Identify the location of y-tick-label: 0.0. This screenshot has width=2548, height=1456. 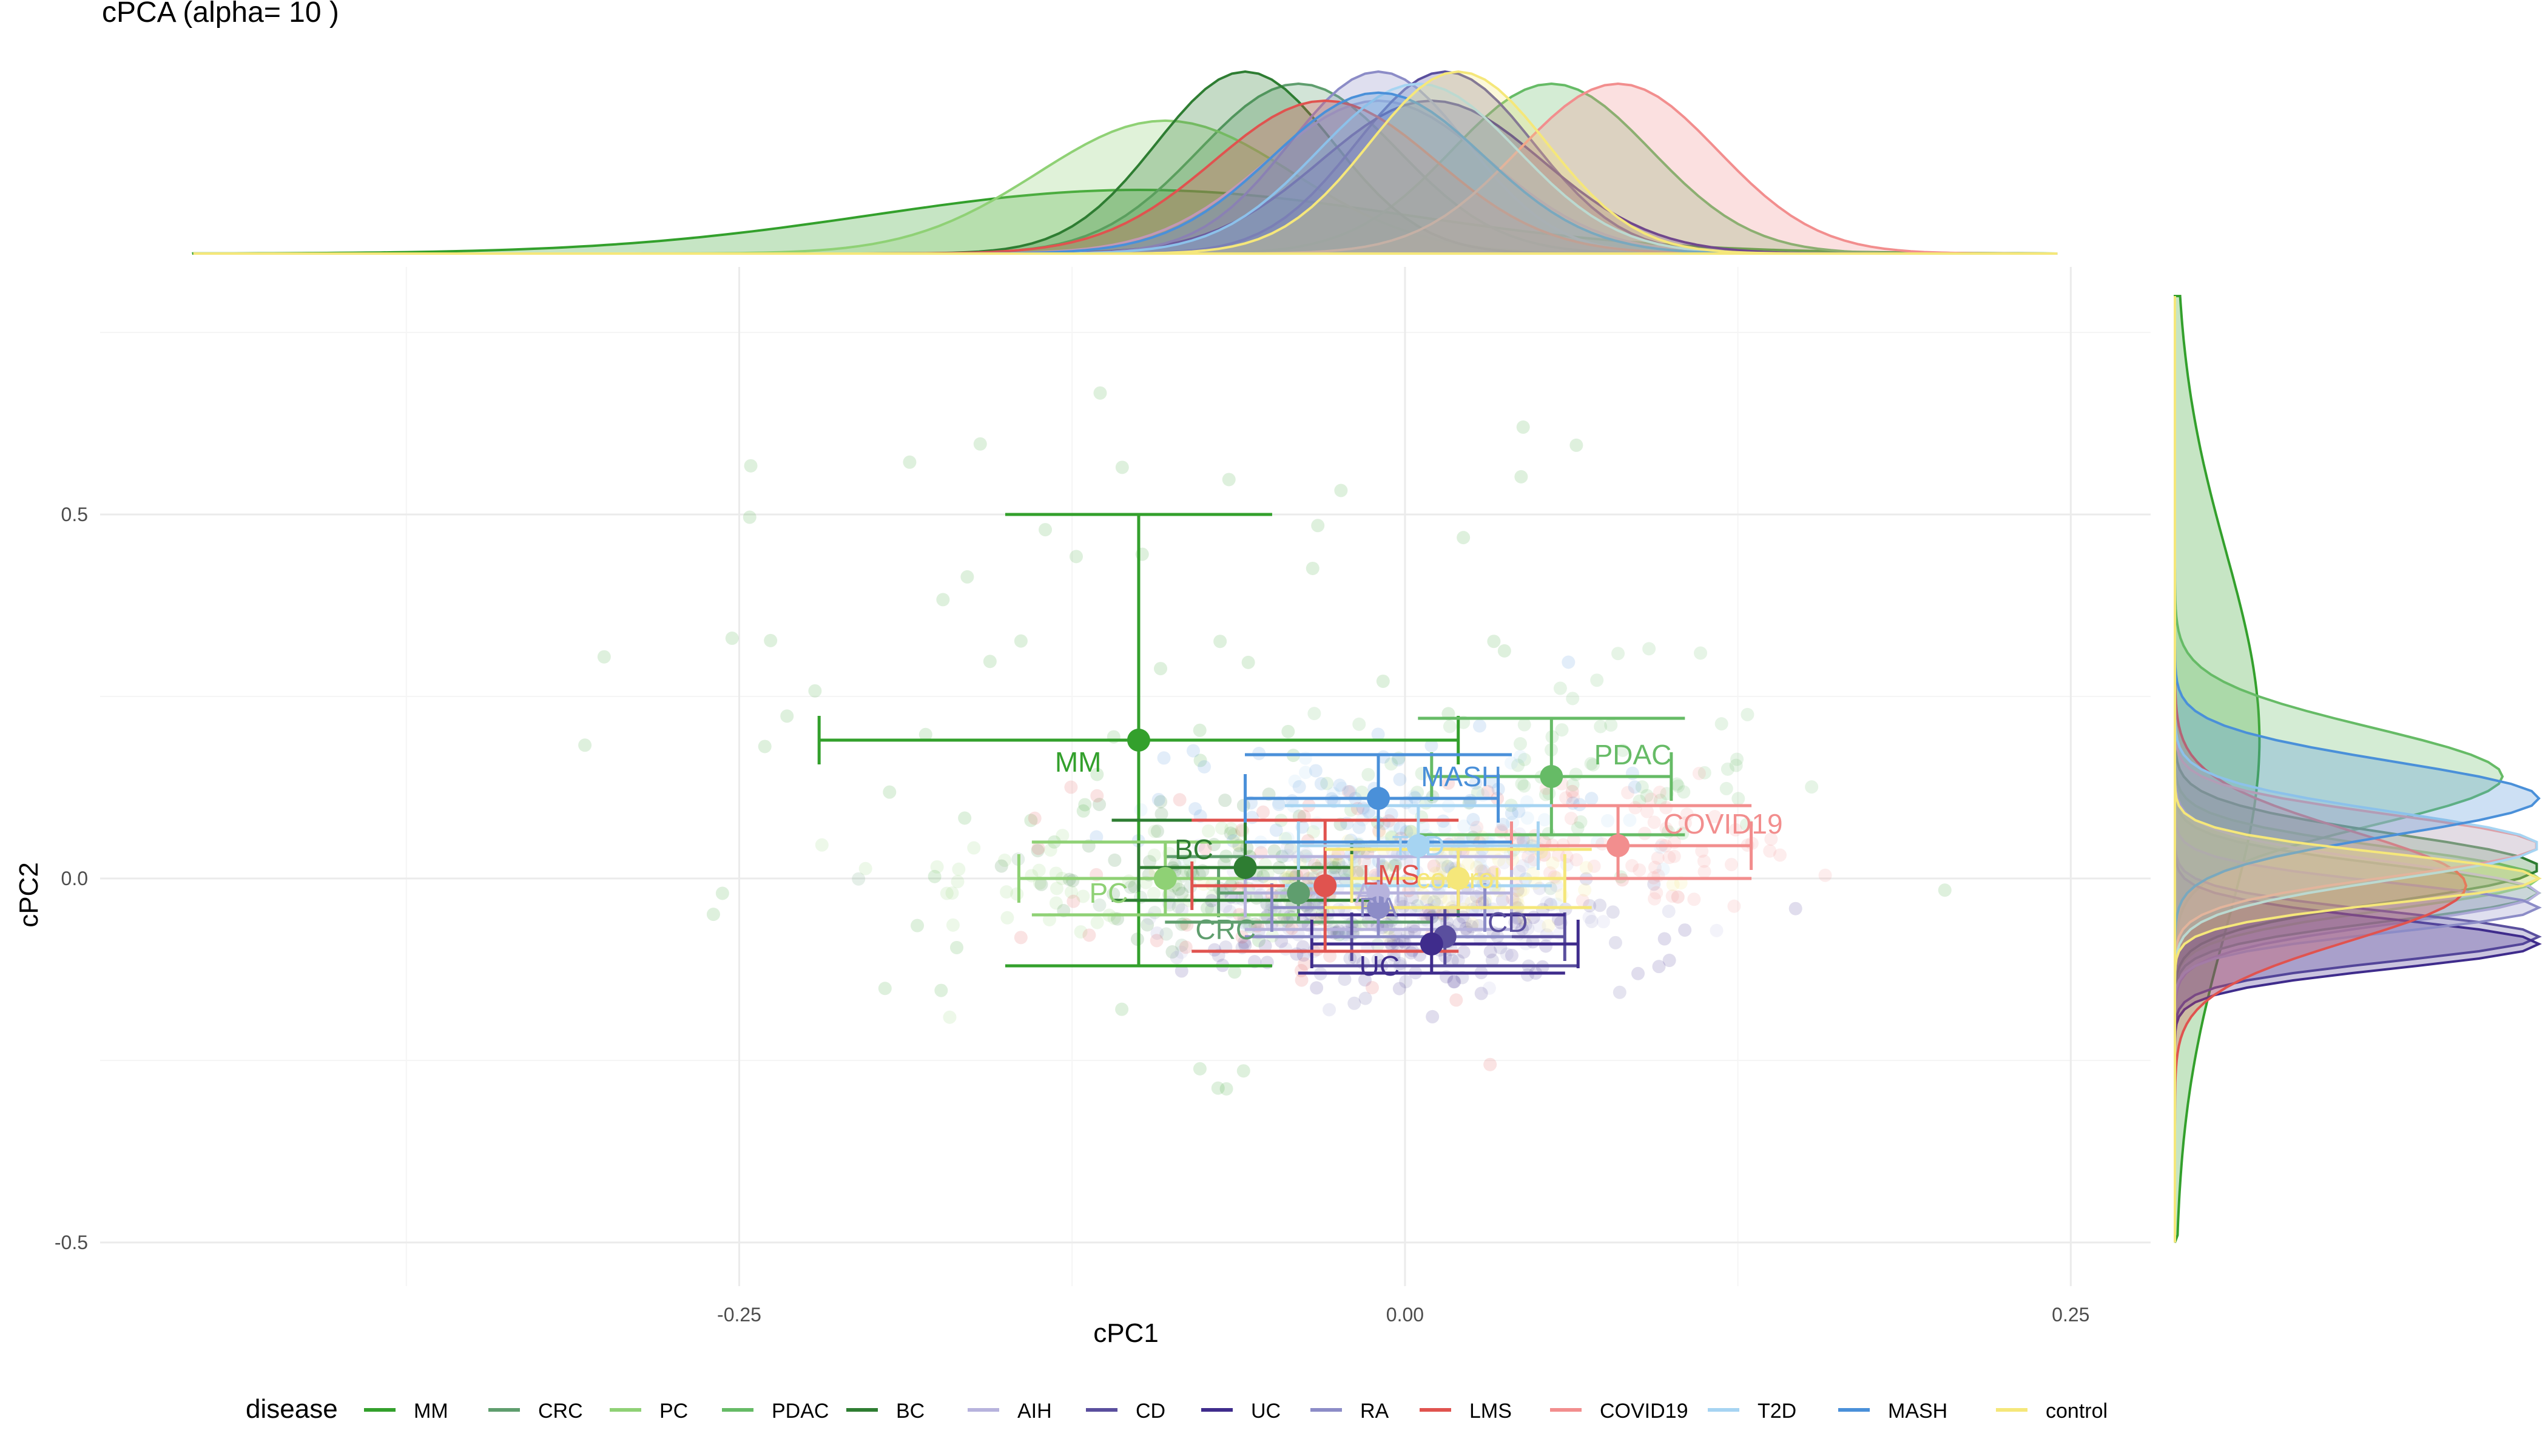
(74, 878).